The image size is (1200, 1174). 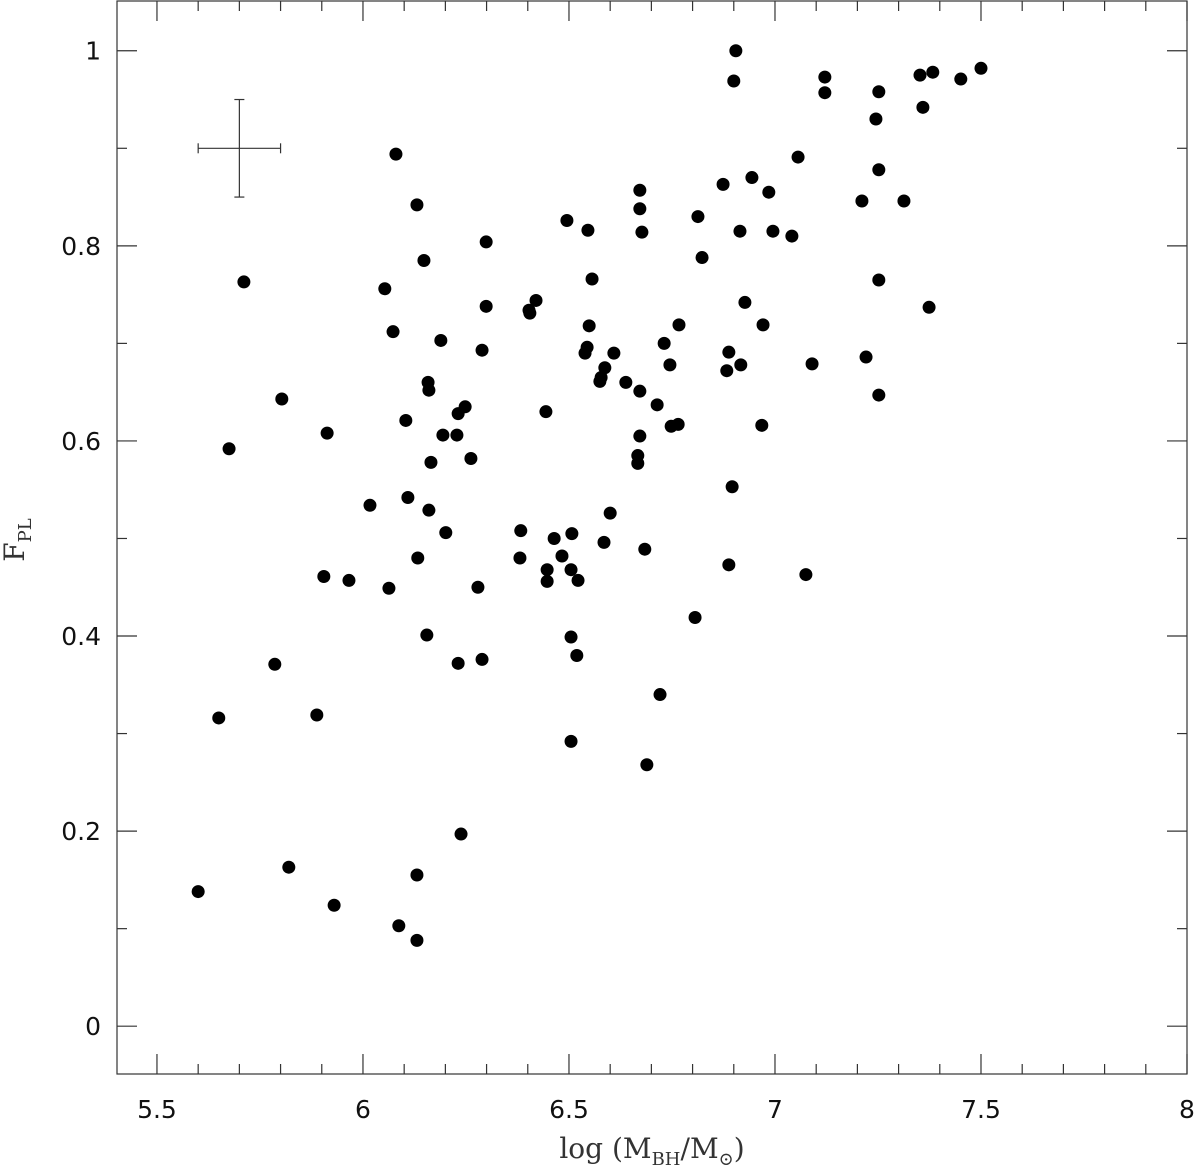 What do you see at coordinates (726, 1159) in the screenshot?
I see `label-subscript: ⊙` at bounding box center [726, 1159].